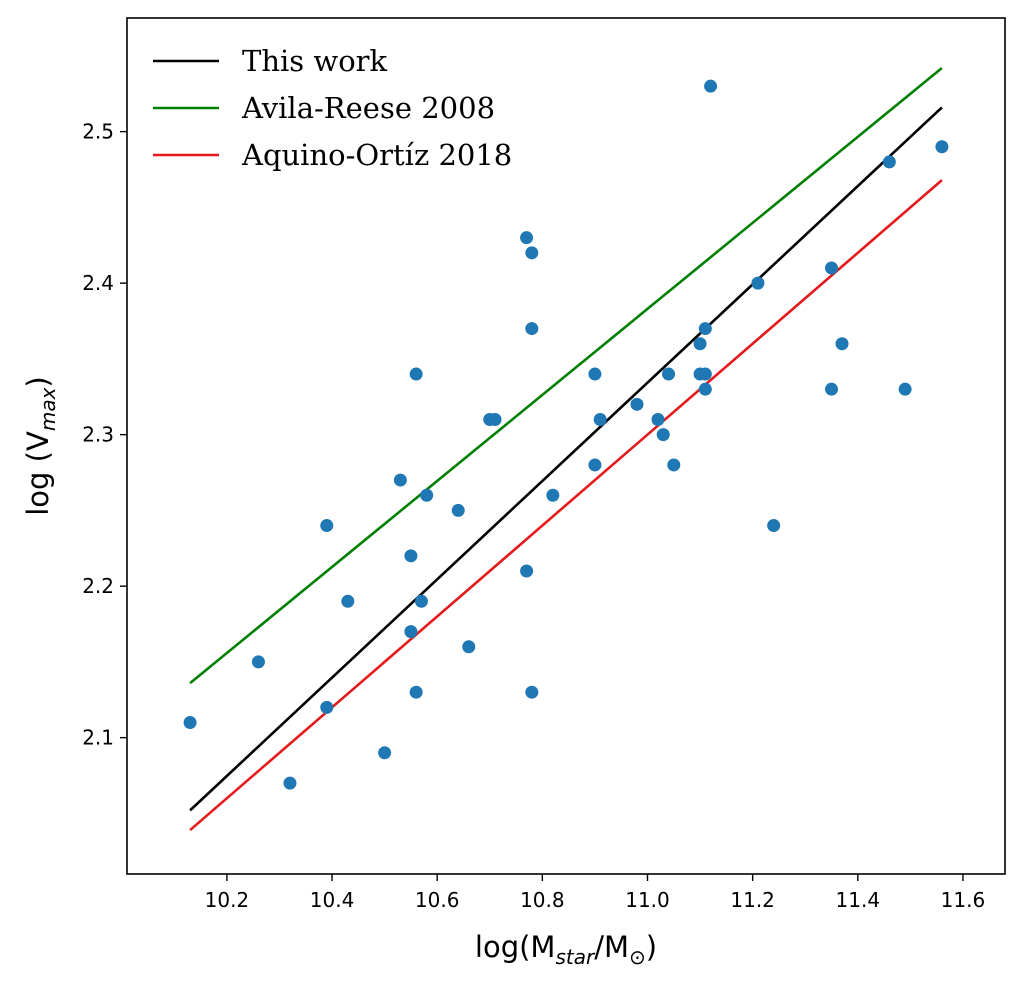  Describe the element at coordinates (752, 900) in the screenshot. I see `x-tick-label-5: 11.2` at that location.